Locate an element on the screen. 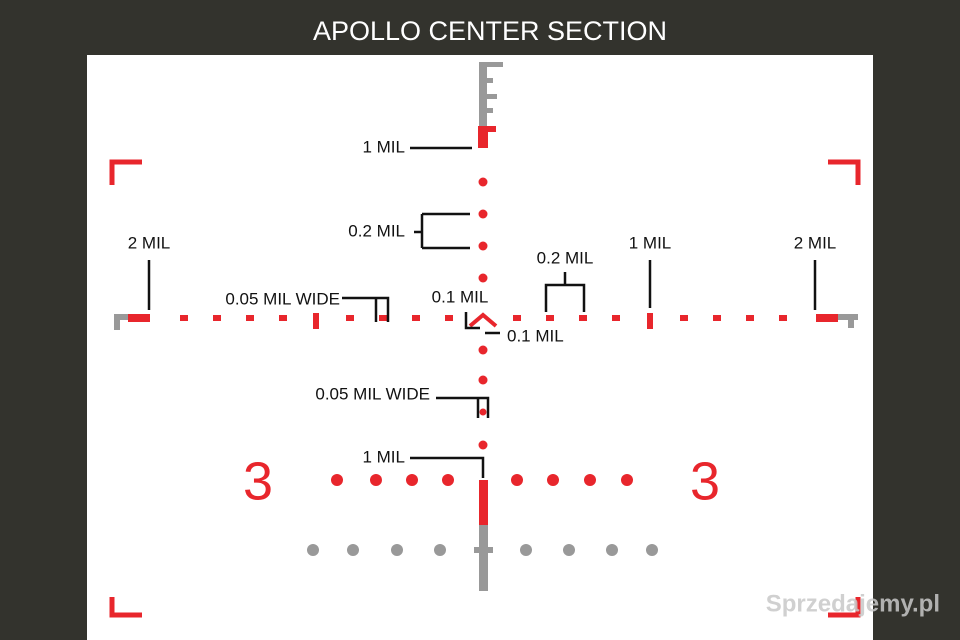  horizontal-ends is located at coordinates (486, 322).